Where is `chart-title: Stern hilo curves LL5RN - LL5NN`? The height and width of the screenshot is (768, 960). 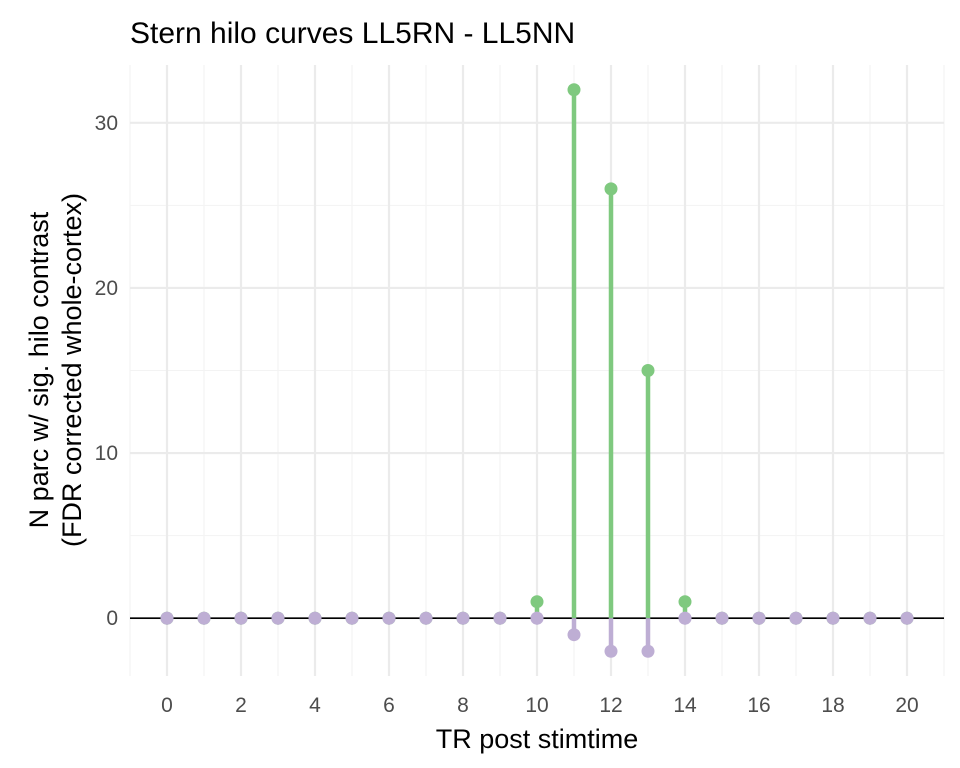
chart-title: Stern hilo curves LL5RN - LL5NN is located at coordinates (352, 33).